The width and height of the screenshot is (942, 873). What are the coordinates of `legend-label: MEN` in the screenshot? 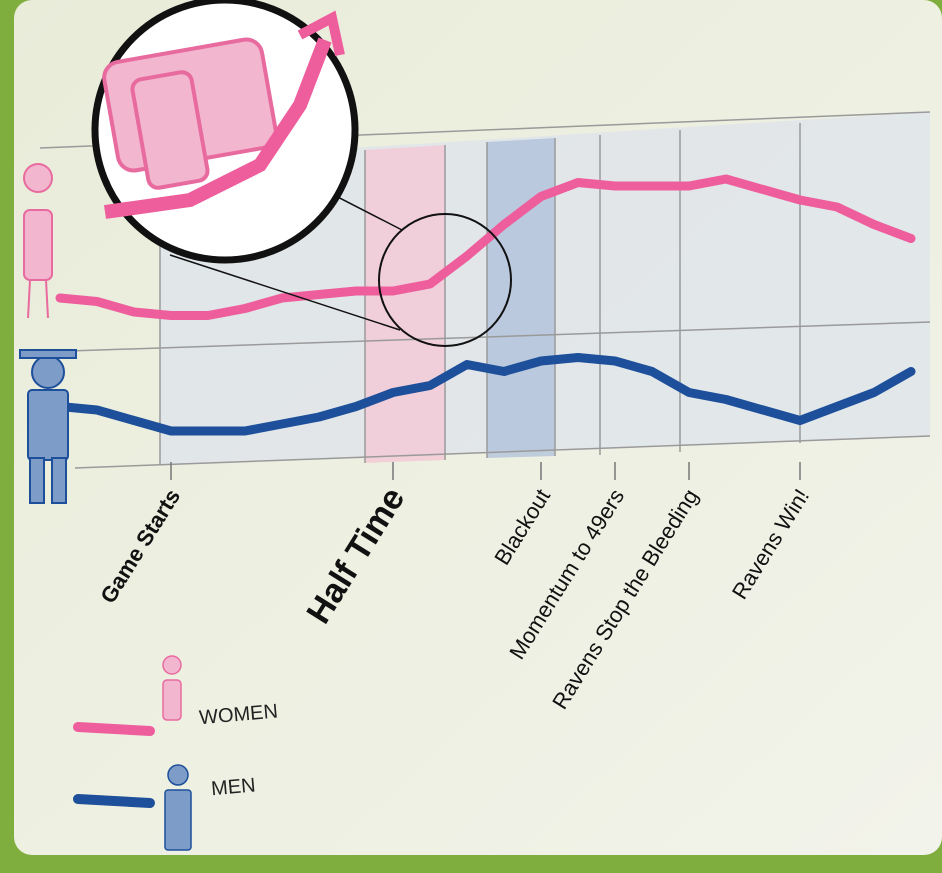 It's located at (233, 787).